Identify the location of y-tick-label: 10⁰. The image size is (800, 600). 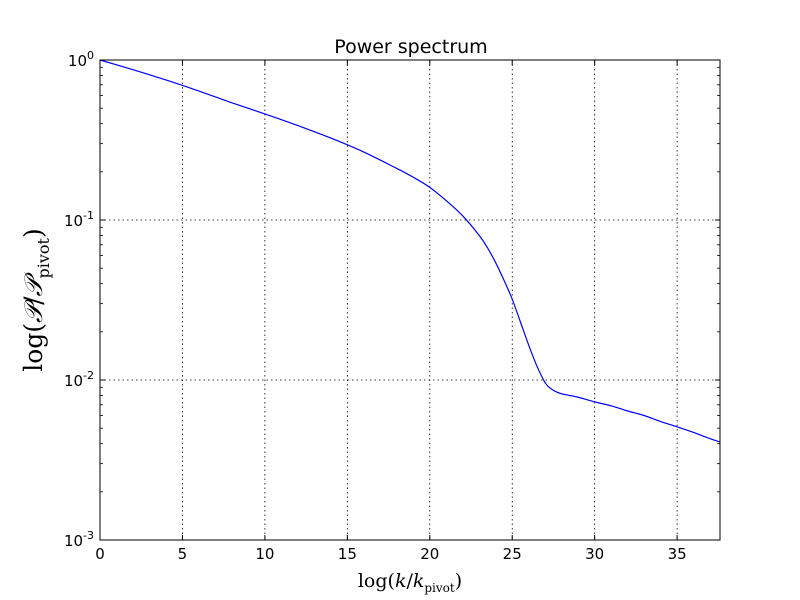
(81, 59).